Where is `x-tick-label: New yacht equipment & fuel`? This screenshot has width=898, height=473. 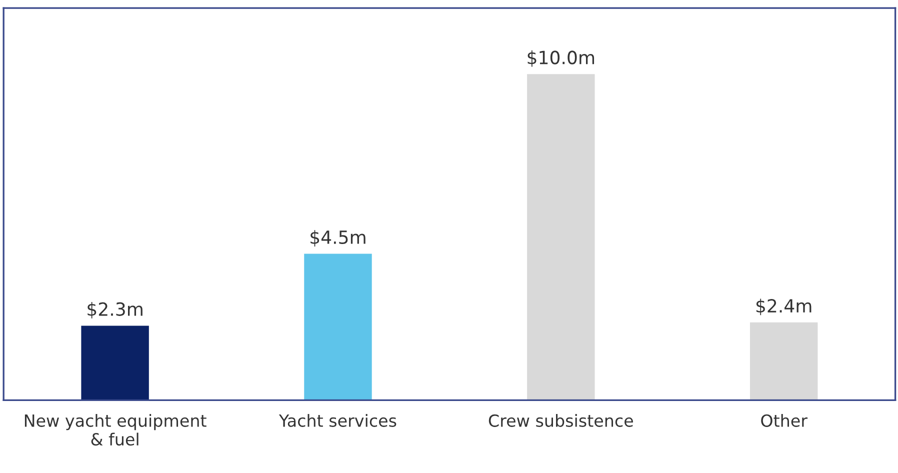
x-tick-label: New yacht equipment & fuel is located at coordinates (115, 430).